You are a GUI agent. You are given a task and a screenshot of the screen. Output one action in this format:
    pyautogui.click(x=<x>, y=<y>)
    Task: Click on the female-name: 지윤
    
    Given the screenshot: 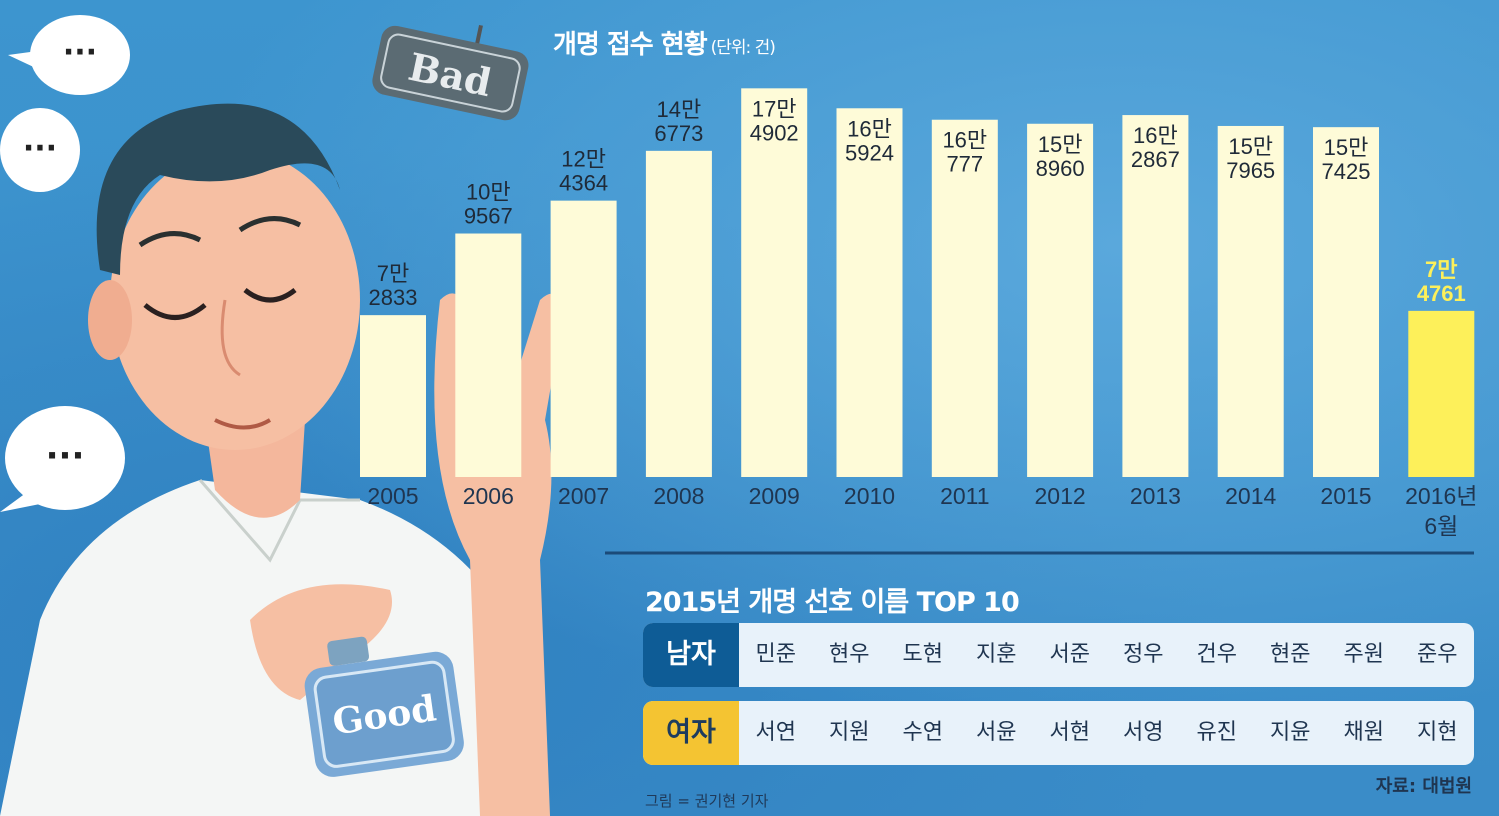 What is the action you would take?
    pyautogui.click(x=1290, y=732)
    